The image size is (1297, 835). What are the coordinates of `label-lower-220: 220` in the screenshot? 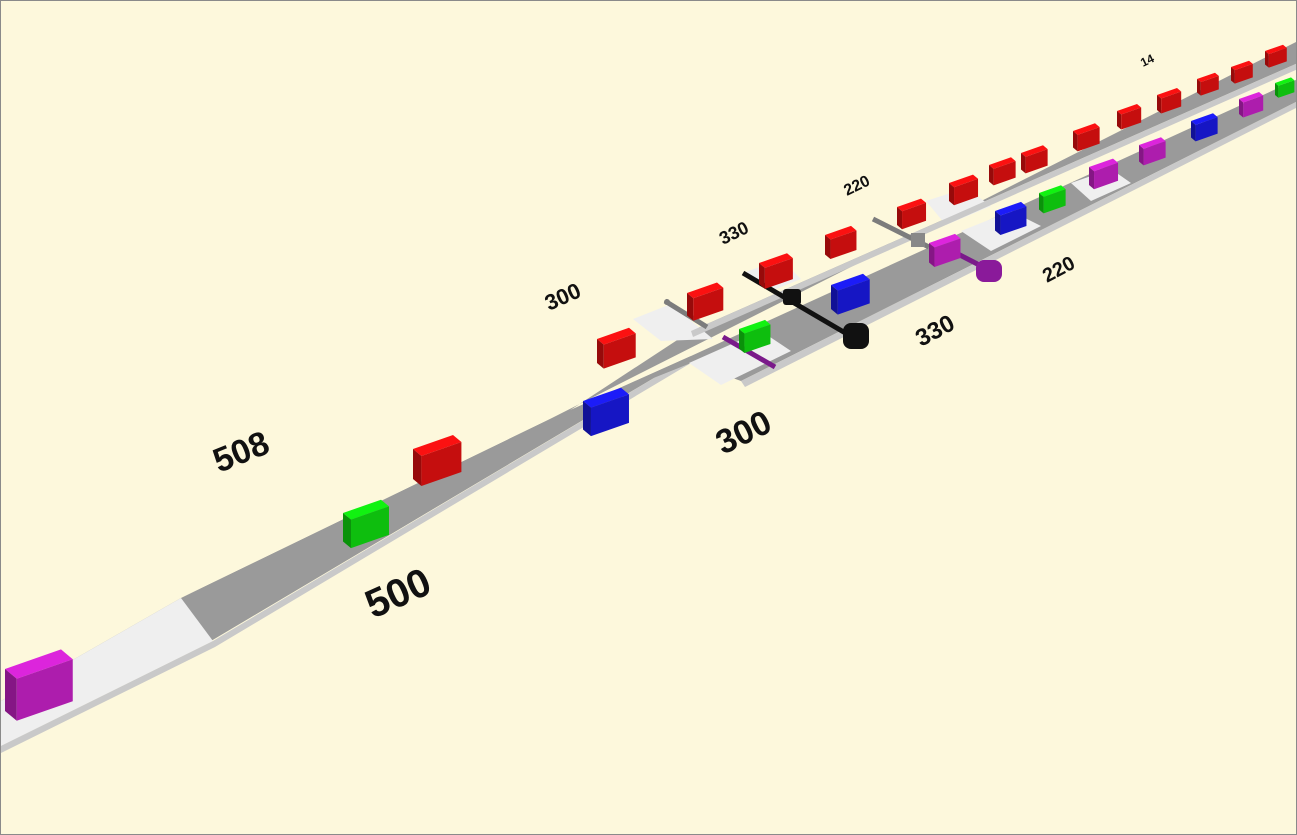 It's located at (1059, 269).